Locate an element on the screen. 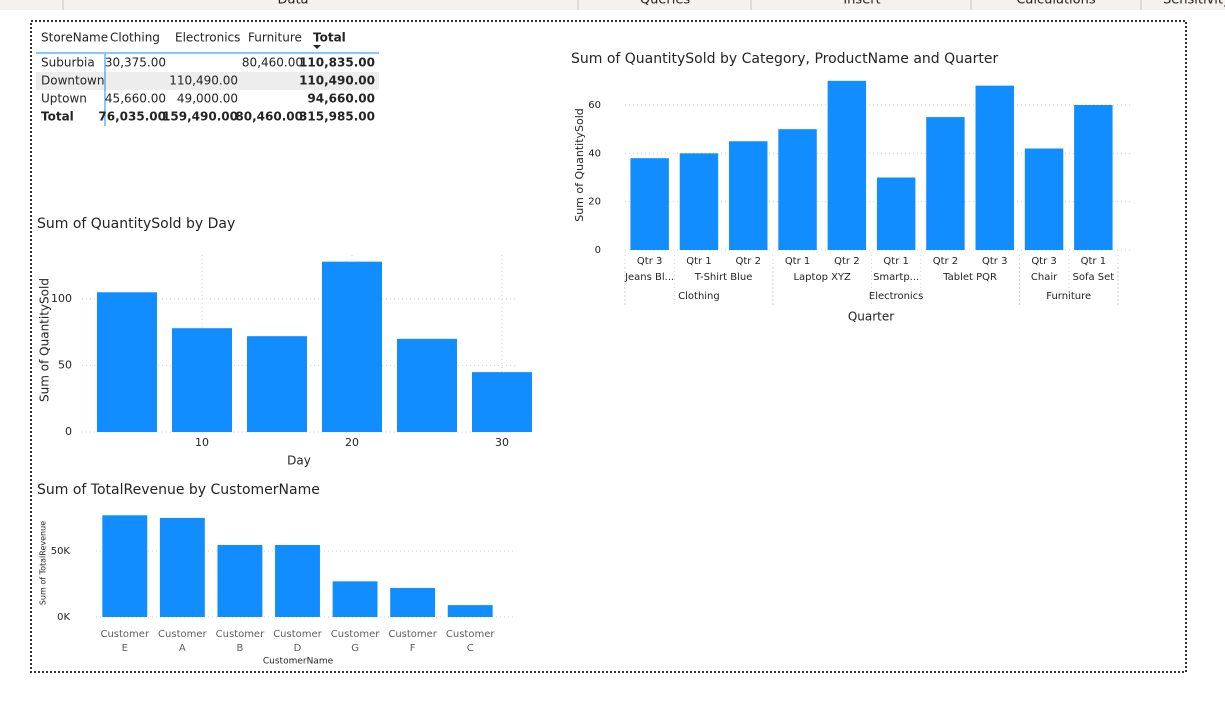 Image resolution: width=1225 pixels, height=708 pixels. cell: 76,035.00 is located at coordinates (132, 117).